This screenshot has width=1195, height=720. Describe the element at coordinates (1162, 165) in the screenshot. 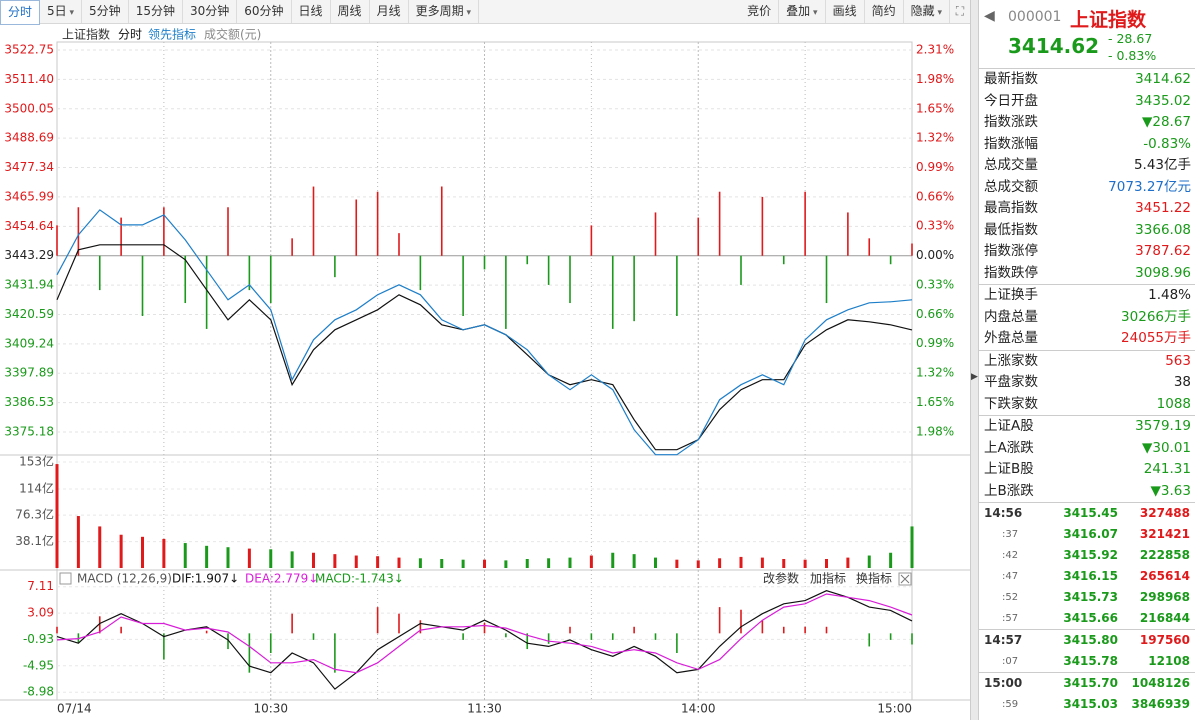

I see `stat-value: 5.43亿手` at that location.